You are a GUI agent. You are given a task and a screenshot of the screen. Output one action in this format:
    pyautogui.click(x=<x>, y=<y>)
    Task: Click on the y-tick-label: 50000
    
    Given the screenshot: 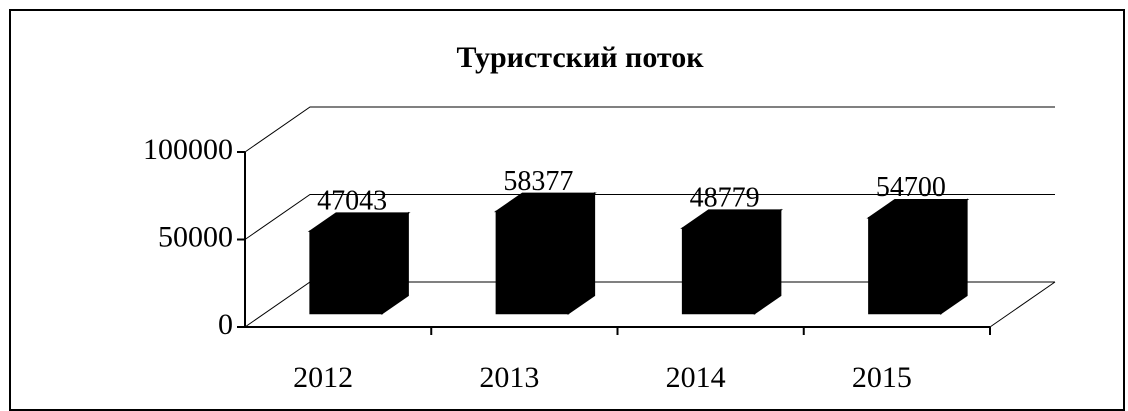 What is the action you would take?
    pyautogui.click(x=195, y=236)
    